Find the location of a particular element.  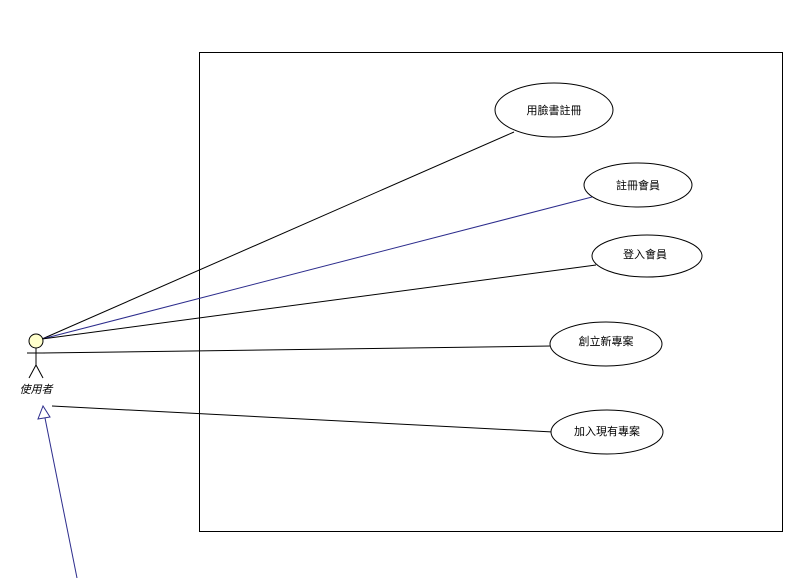

use-case-login-member: 登入會員 is located at coordinates (647, 256).